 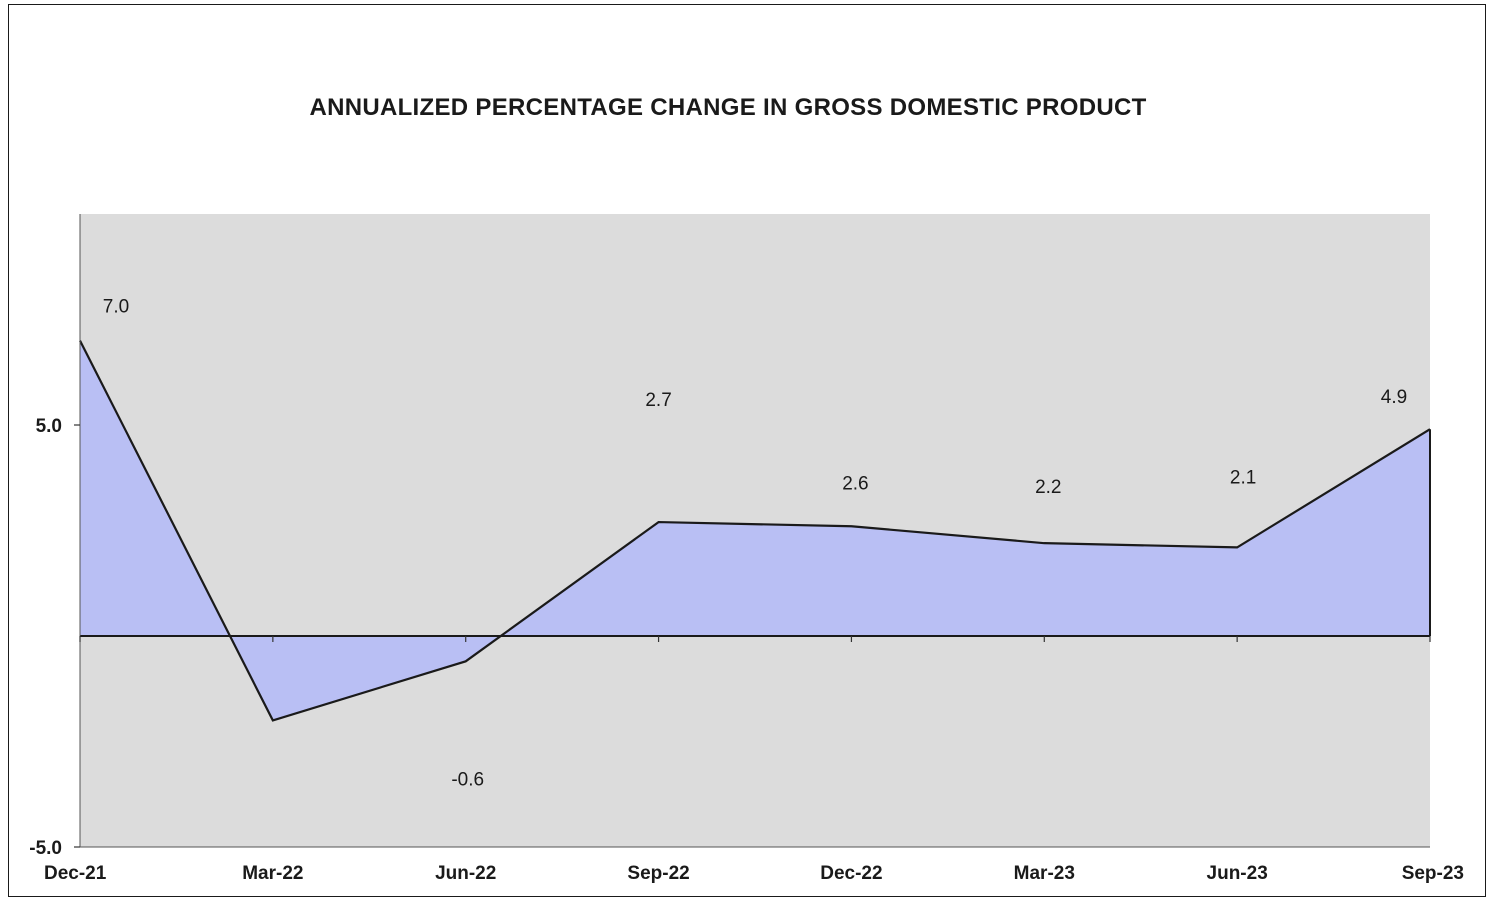 I want to click on x-tick-label: Jun-23, so click(x=1237, y=873).